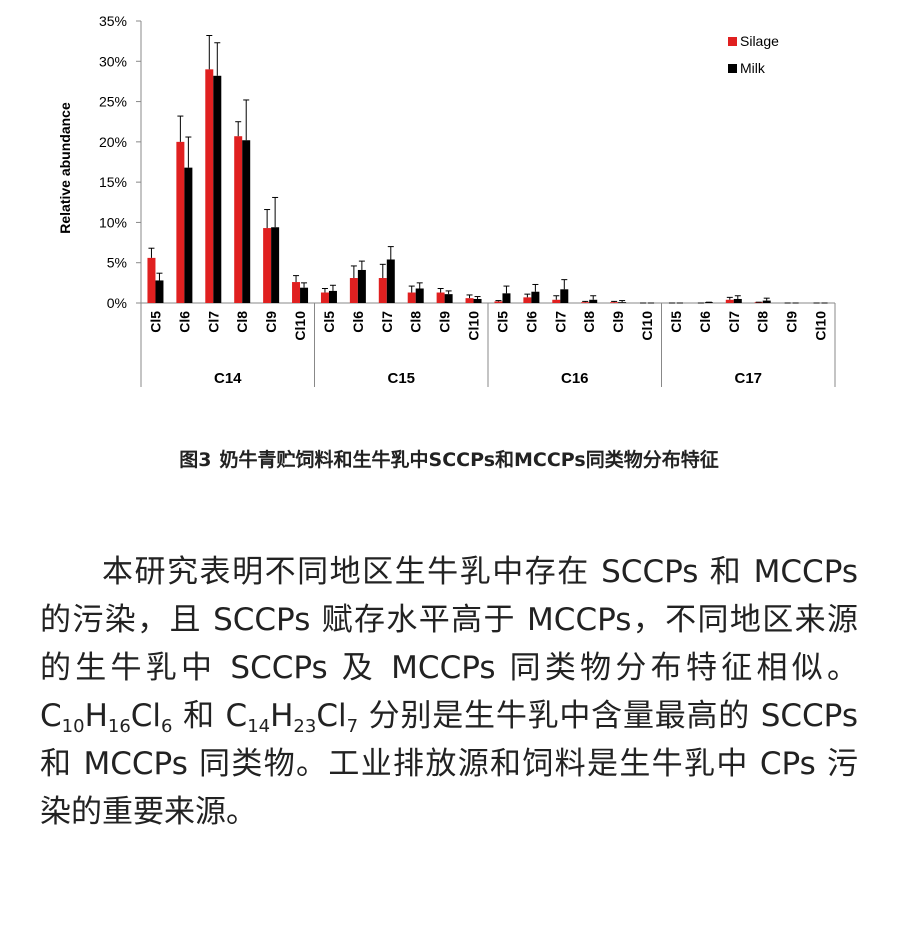 This screenshot has width=898, height=936. What do you see at coordinates (748, 378) in the screenshot?
I see `group-label: C17` at bounding box center [748, 378].